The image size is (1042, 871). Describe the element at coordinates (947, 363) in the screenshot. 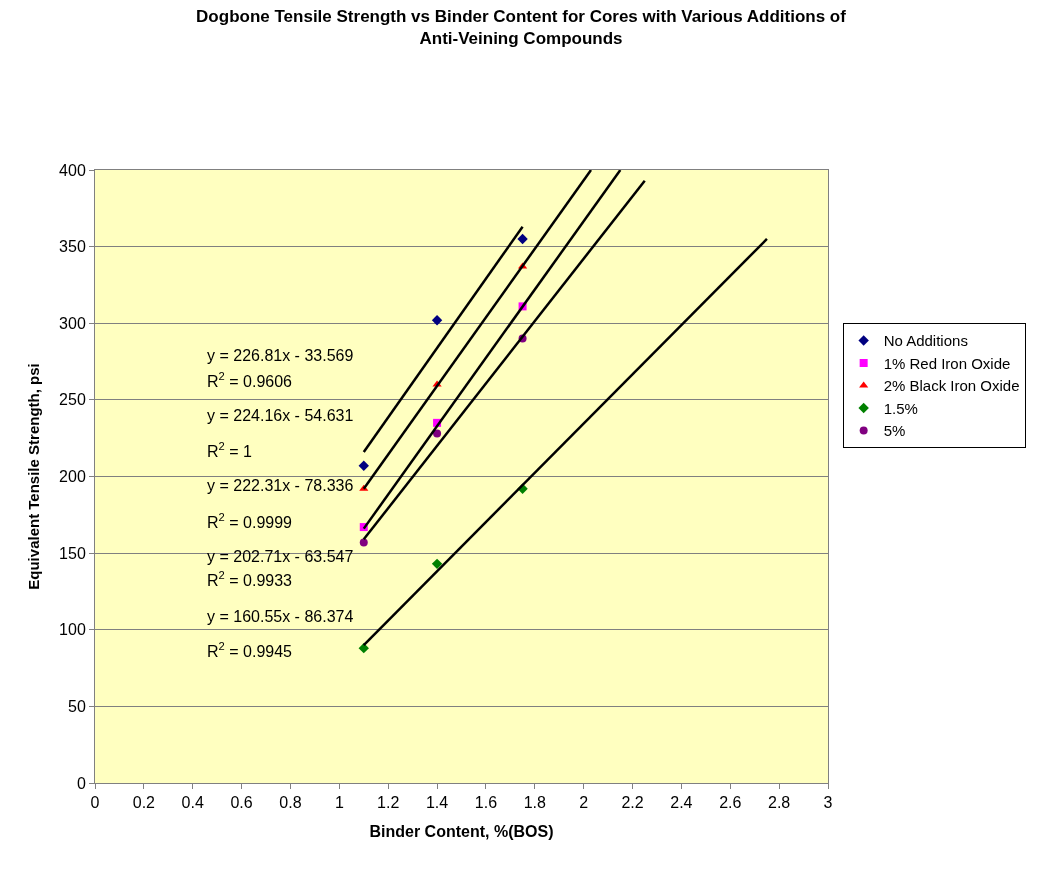

I see `legend-label: 1% Red Iron Oxide` at that location.